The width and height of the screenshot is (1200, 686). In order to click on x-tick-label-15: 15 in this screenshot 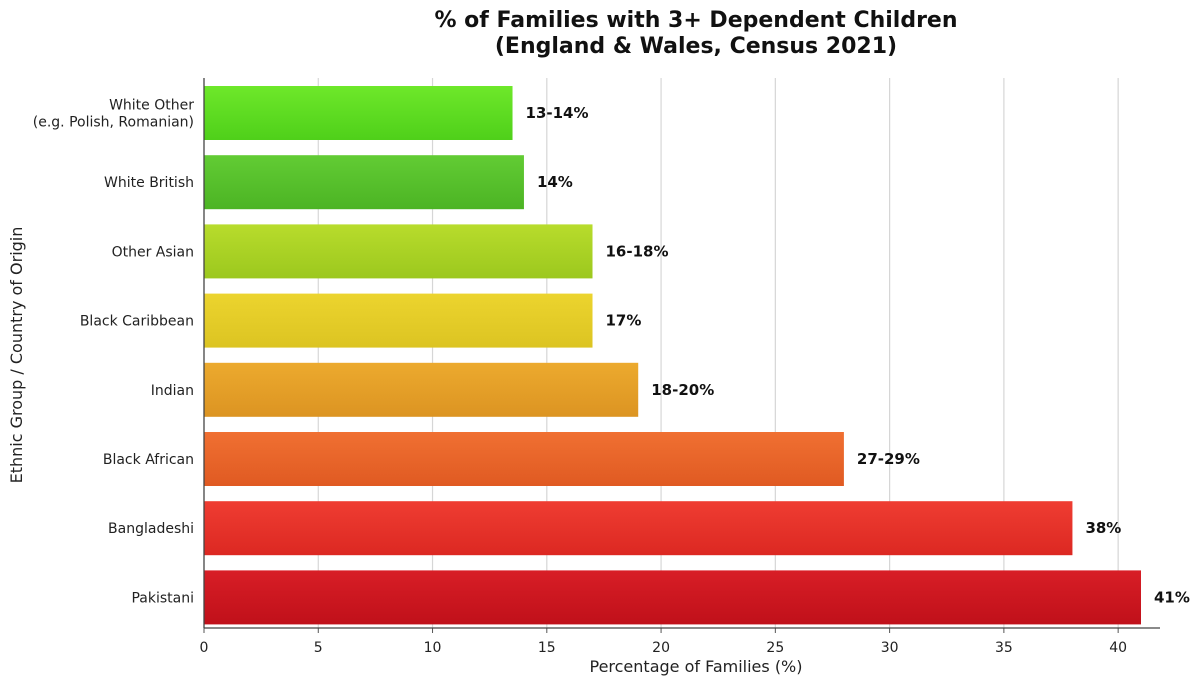, I will do `click(547, 648)`.